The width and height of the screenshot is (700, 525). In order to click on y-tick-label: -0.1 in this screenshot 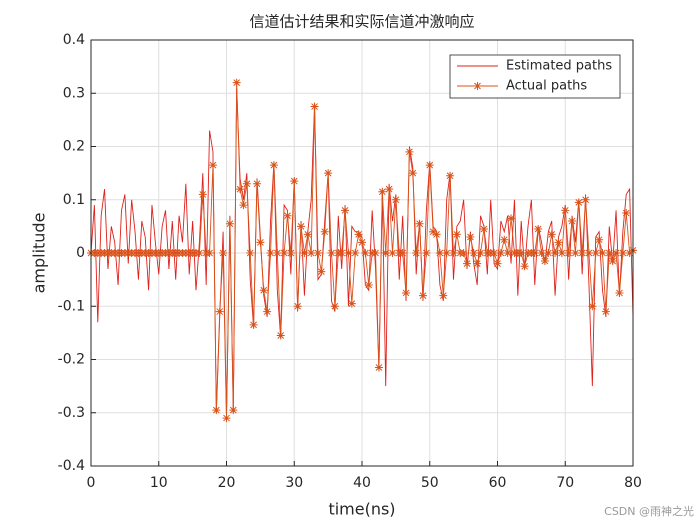, I will do `click(71, 306)`.